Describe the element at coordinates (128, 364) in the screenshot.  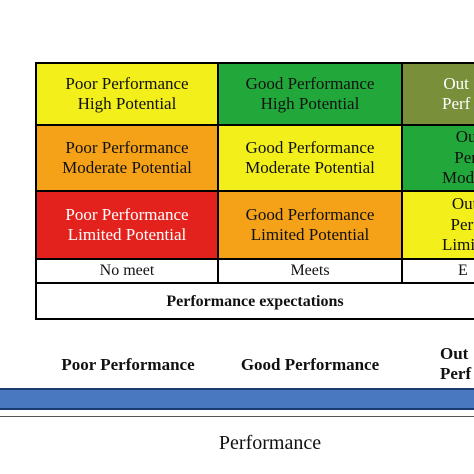
I see `scale-label-poor: Poor Performance` at that location.